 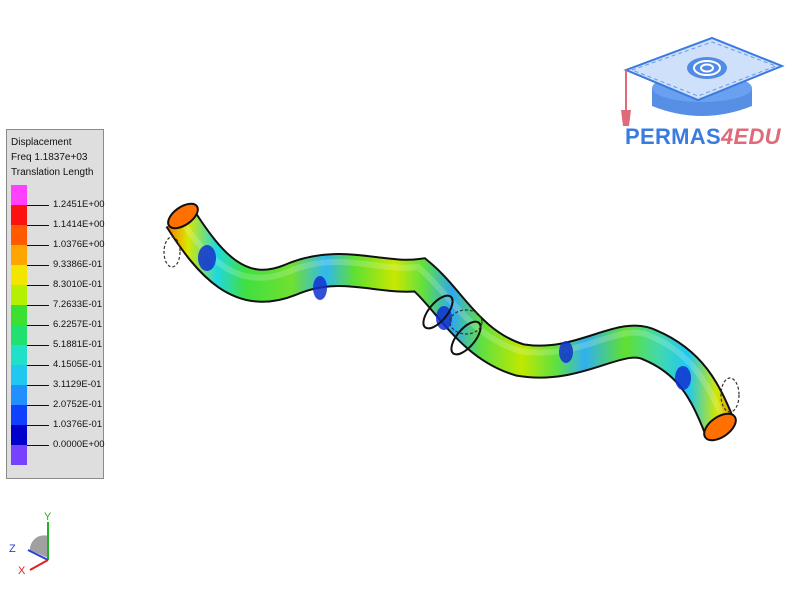 What do you see at coordinates (78, 344) in the screenshot?
I see `legend-value-label: 5.1881E-01` at bounding box center [78, 344].